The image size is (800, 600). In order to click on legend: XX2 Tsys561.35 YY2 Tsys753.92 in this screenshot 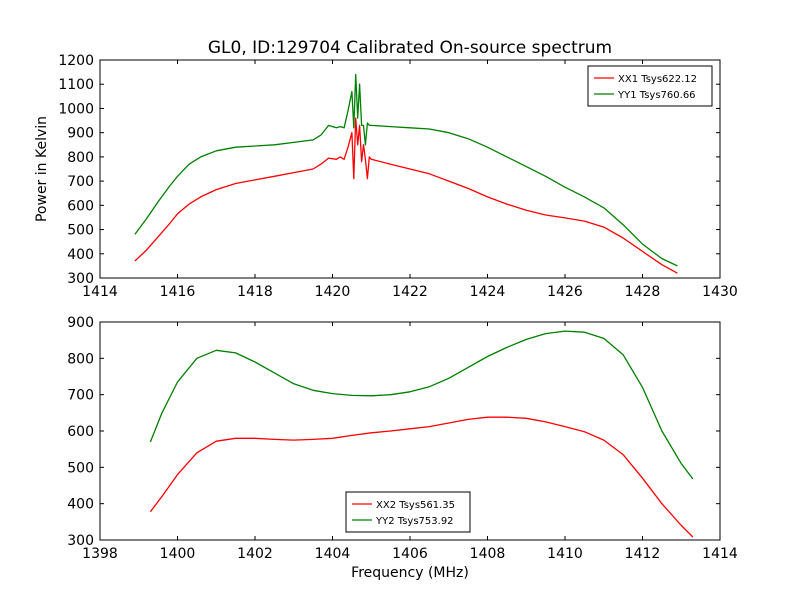, I will do `click(408, 512)`.